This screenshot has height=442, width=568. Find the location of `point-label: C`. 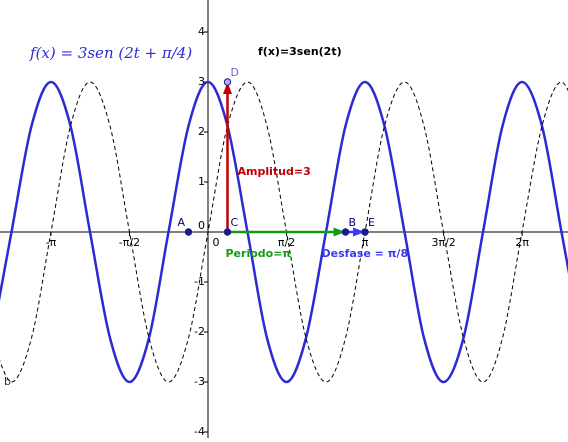

point-label: C is located at coordinates (235, 222).